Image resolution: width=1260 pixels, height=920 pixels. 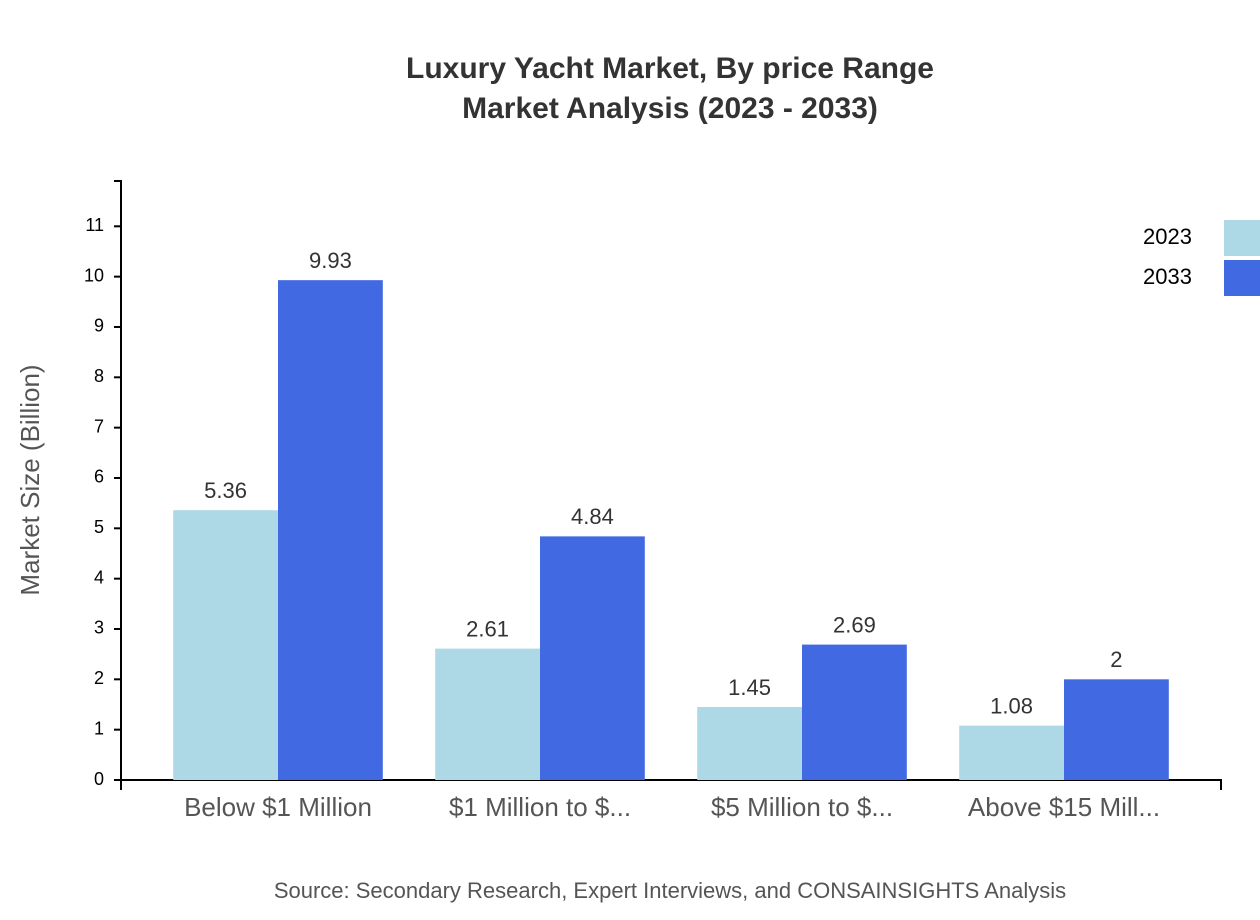 I want to click on y-axis, so click(x=118, y=480).